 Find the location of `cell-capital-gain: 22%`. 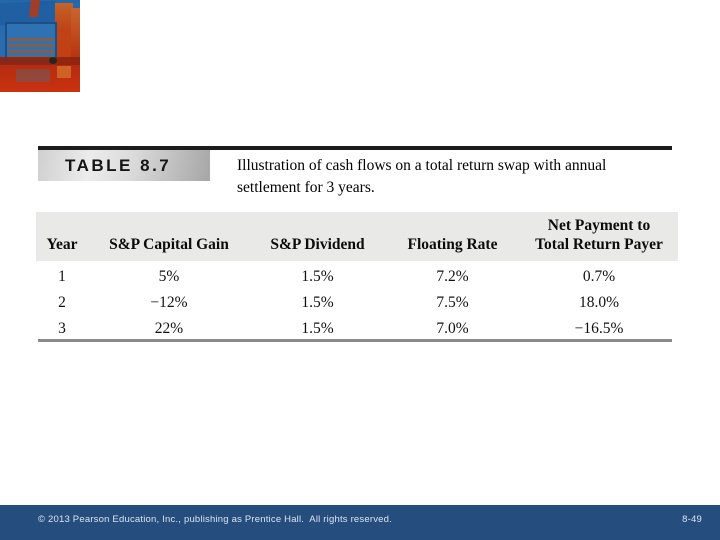

cell-capital-gain: 22% is located at coordinates (169, 328).